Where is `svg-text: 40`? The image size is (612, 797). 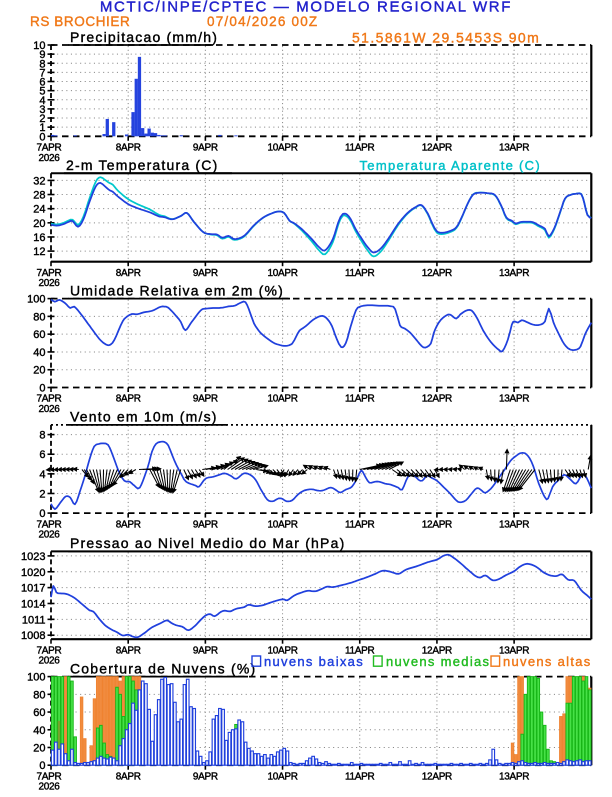 svg-text: 40 is located at coordinates (39, 731).